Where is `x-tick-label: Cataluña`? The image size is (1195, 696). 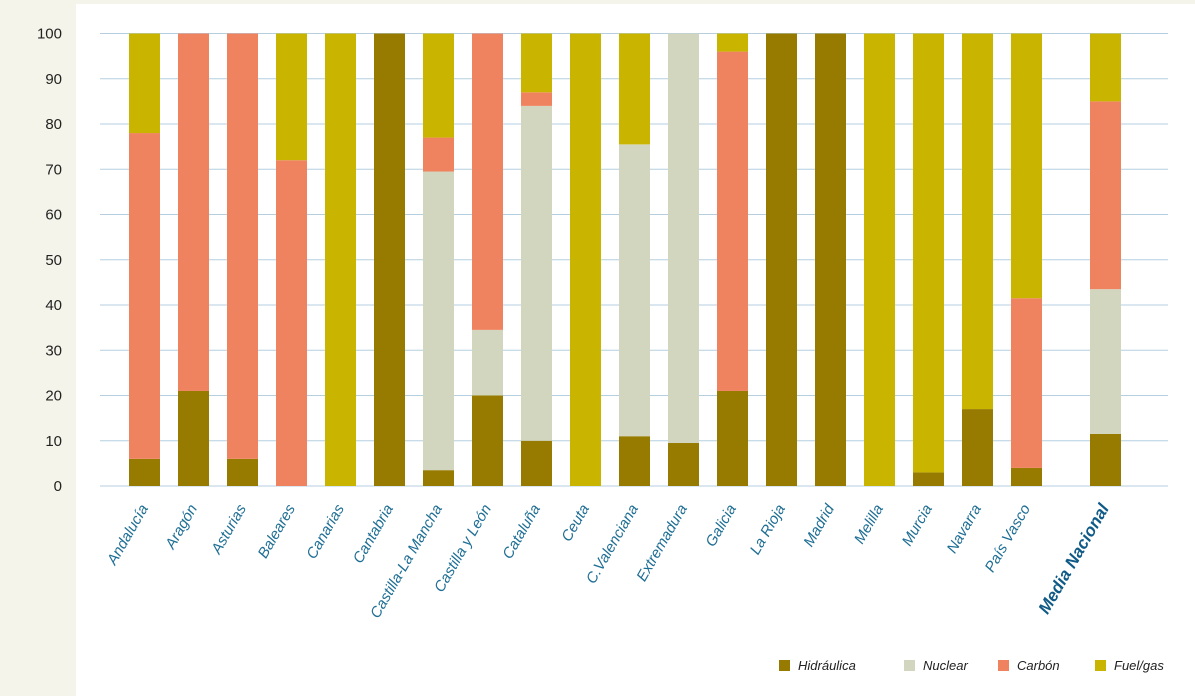
x-tick-label: Cataluña is located at coordinates (521, 532).